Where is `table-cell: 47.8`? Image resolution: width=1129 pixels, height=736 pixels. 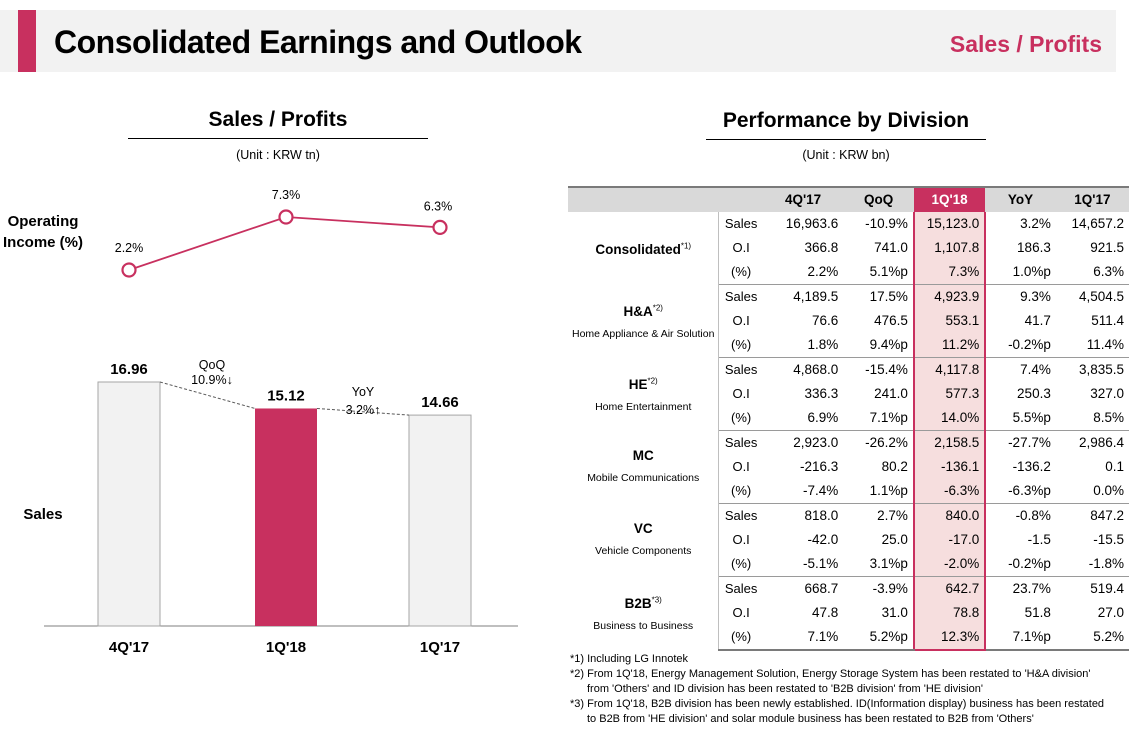
table-cell: 47.8 is located at coordinates (825, 612).